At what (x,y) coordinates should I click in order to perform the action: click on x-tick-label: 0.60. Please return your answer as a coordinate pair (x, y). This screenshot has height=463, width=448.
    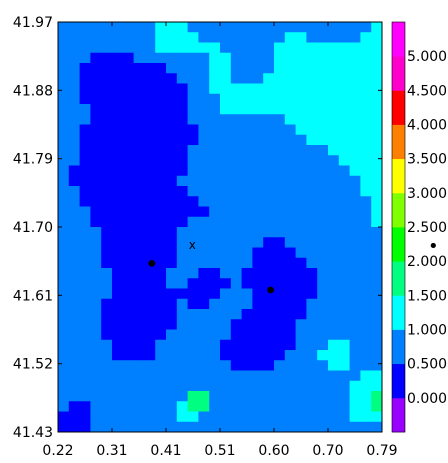
    Looking at the image, I should click on (273, 451).